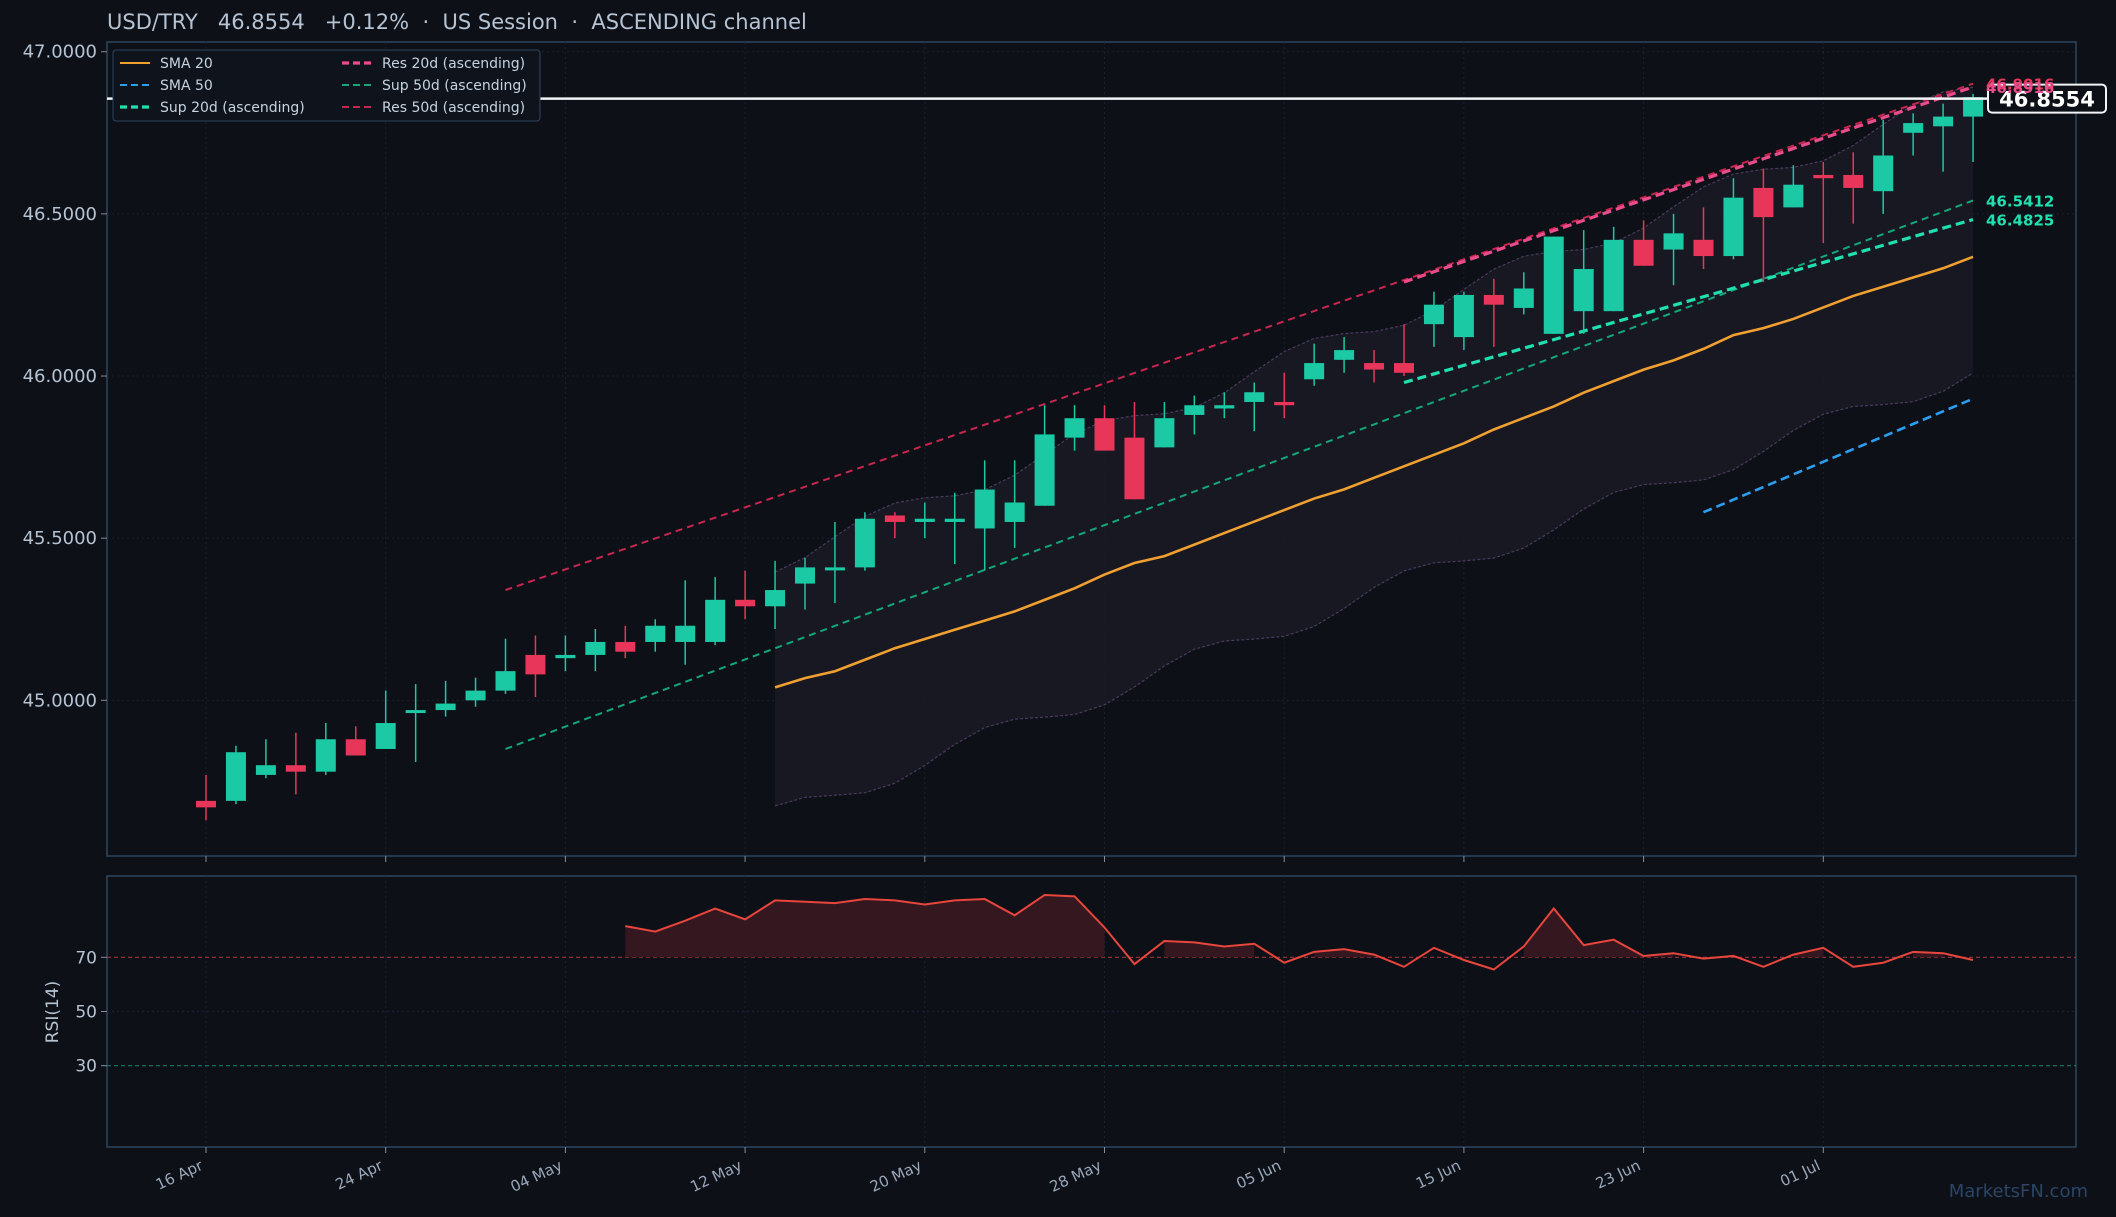 This screenshot has height=1217, width=2116. I want to click on y-tick-label: 47.0000, so click(60, 52).